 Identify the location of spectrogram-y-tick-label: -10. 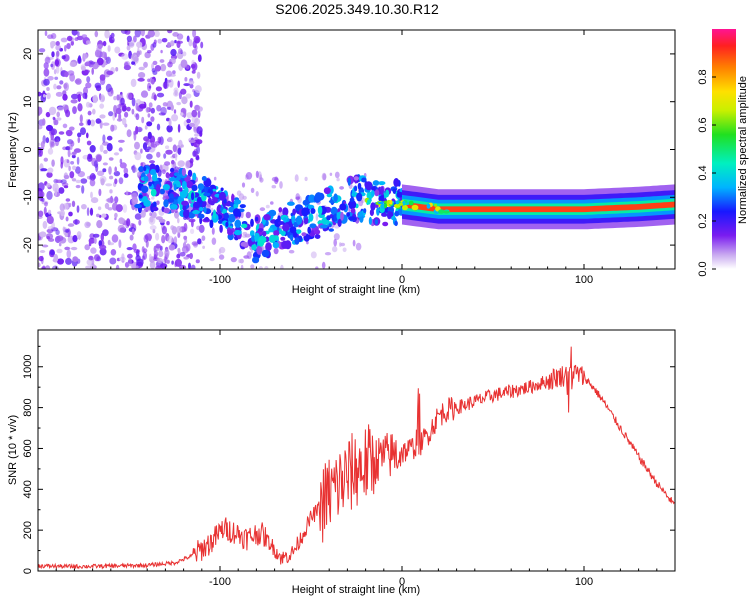
(28, 197).